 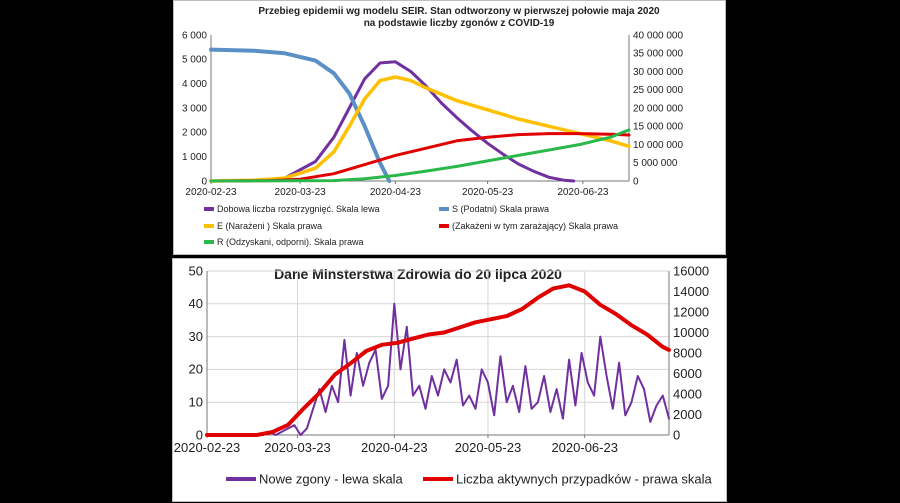 What do you see at coordinates (658, 54) in the screenshot?
I see `y-right-tick-label: 35 000 000` at bounding box center [658, 54].